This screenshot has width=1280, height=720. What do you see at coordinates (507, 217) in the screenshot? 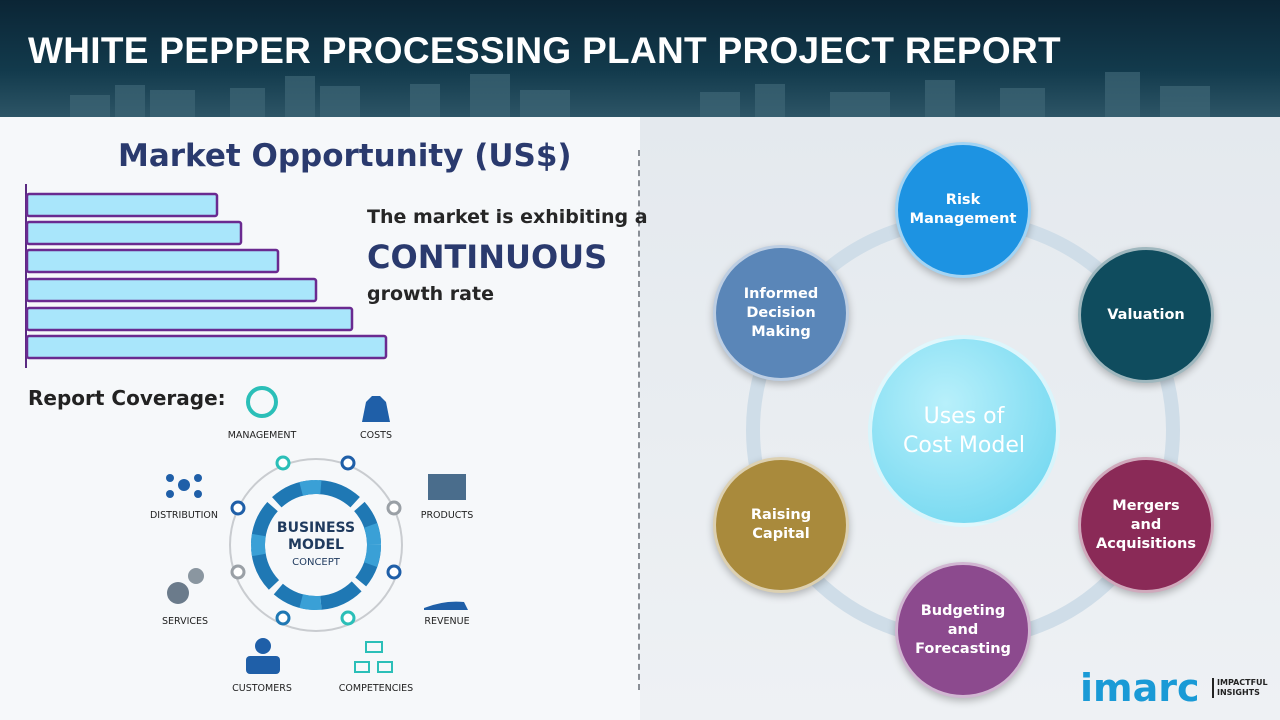
I see `market-text: The market is exhibiting a` at bounding box center [507, 217].